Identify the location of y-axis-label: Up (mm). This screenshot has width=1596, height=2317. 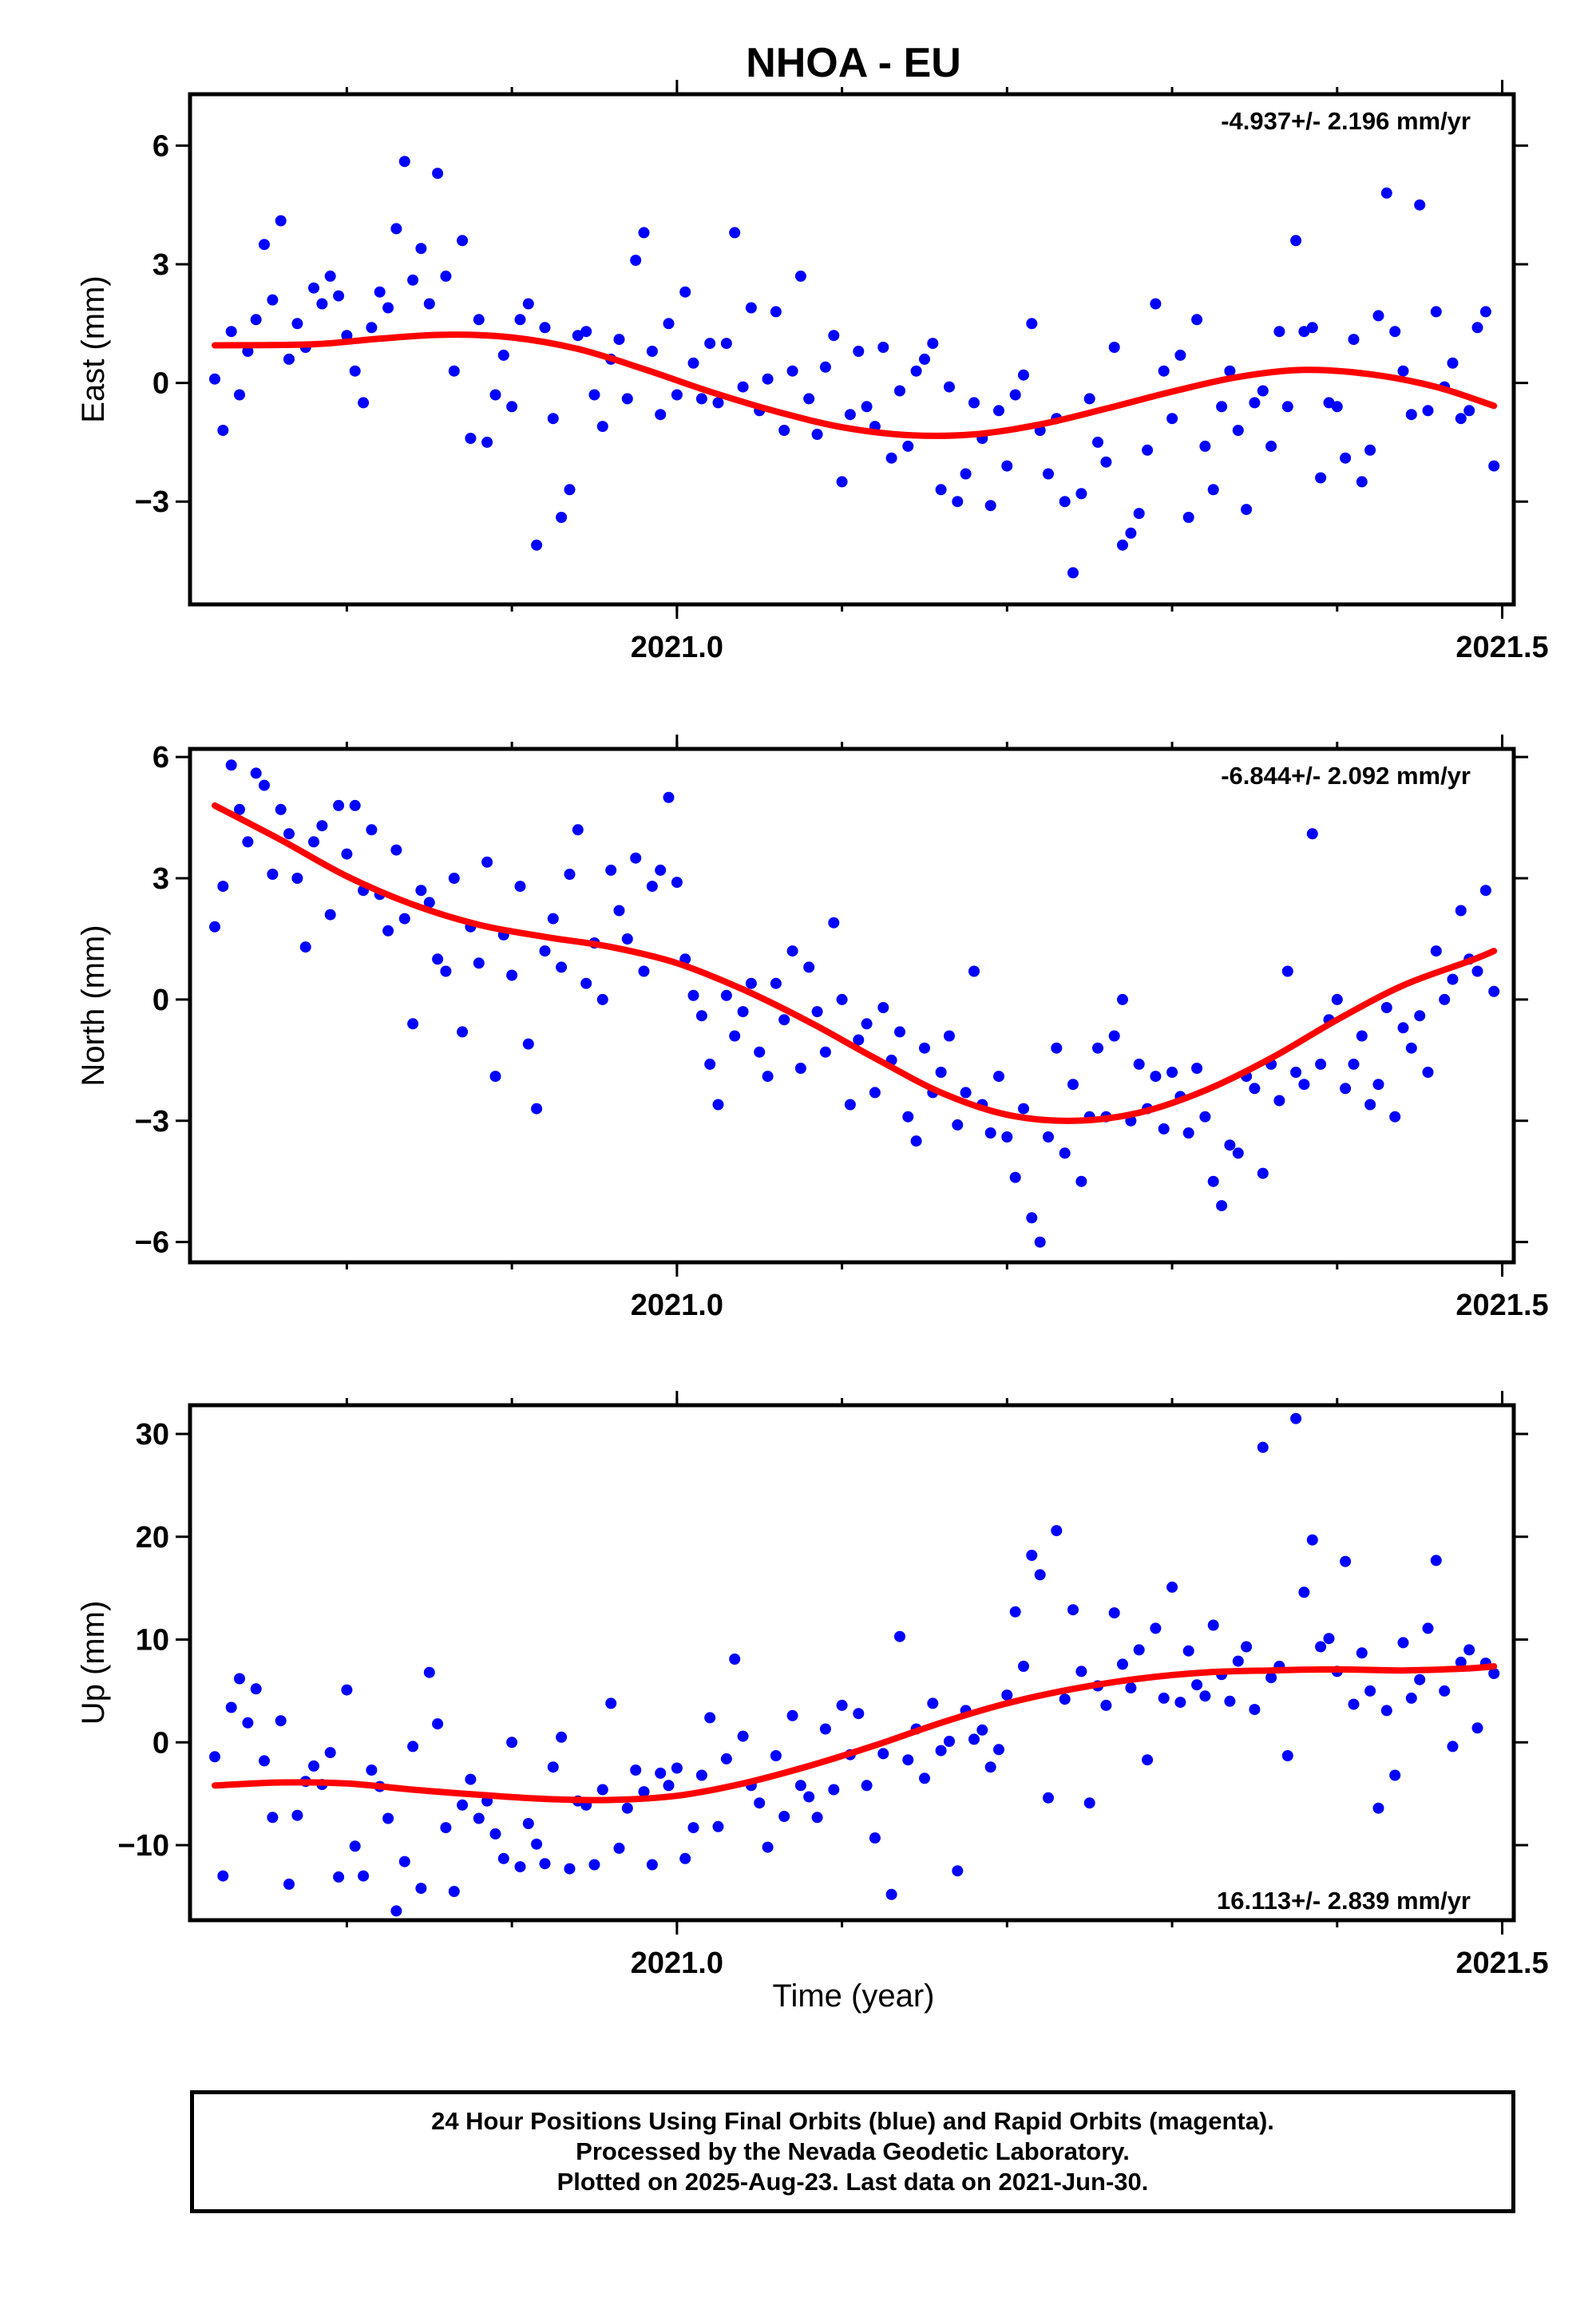
(93, 1663).